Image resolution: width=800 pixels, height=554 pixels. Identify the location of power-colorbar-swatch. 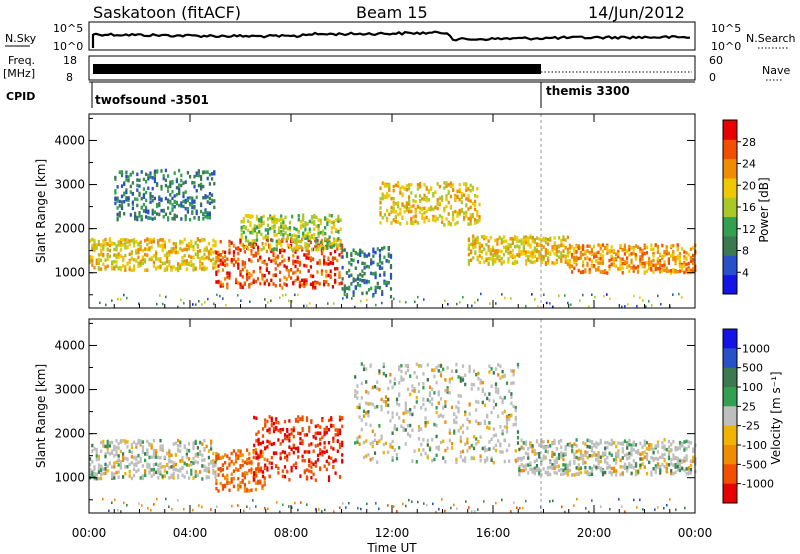
(730, 226).